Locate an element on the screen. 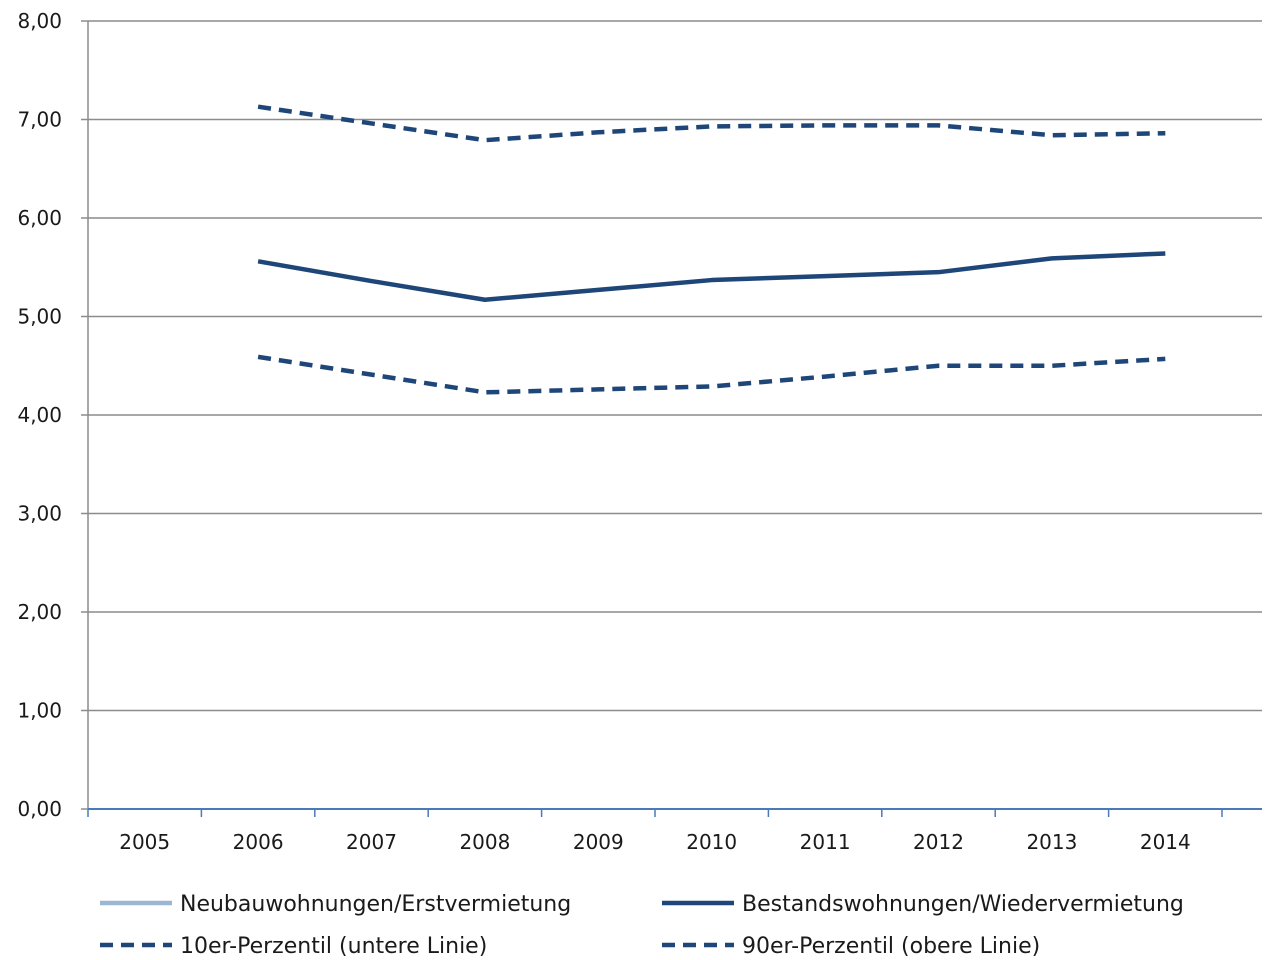  y-tick-label: 3,00 is located at coordinates (39, 514).